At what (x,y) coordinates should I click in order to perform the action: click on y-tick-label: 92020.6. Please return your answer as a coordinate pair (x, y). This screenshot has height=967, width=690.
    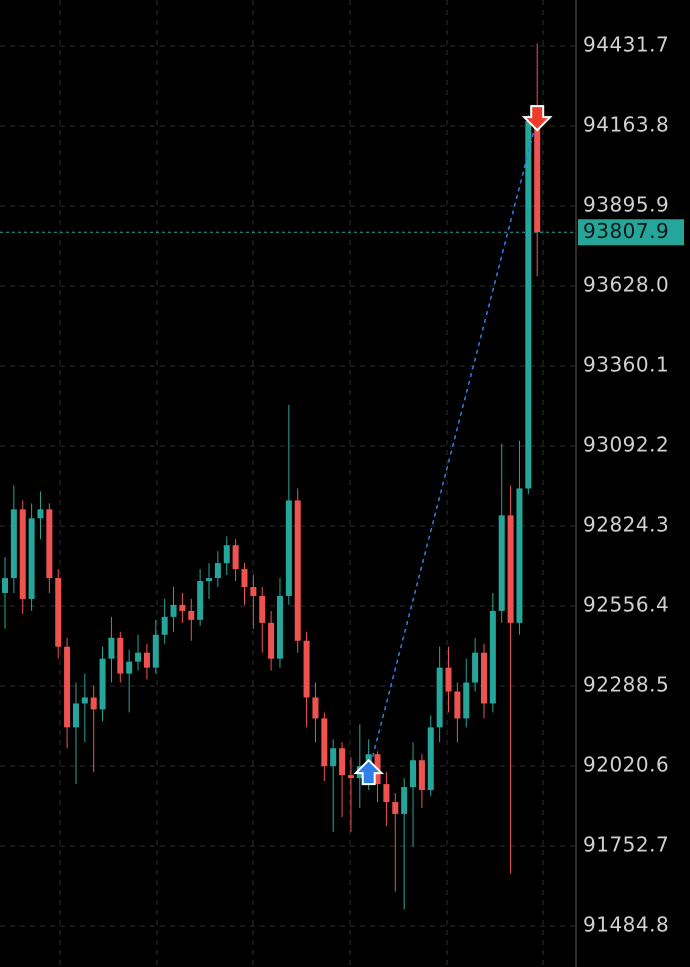
    Looking at the image, I should click on (626, 764).